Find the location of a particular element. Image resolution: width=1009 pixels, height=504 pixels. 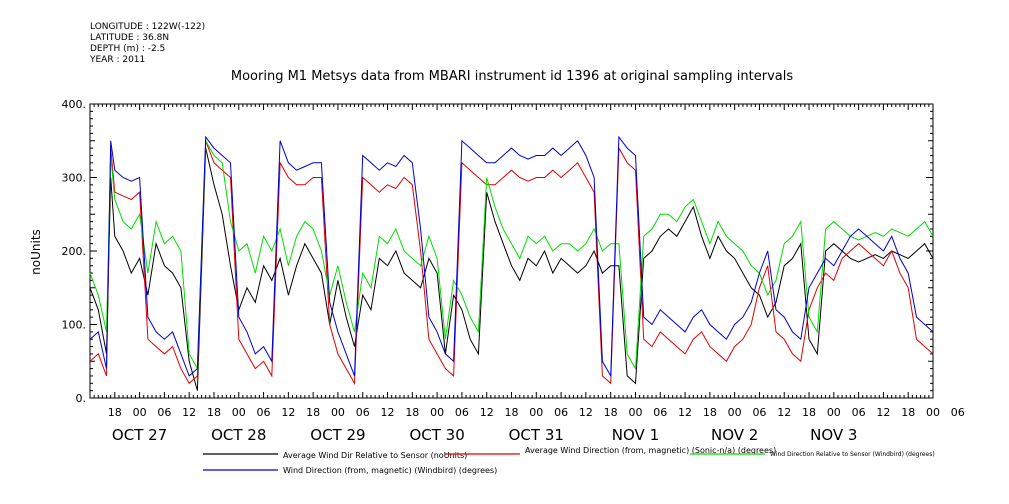

latitude-text: LATITUDE : 36.8N is located at coordinates (130, 38).